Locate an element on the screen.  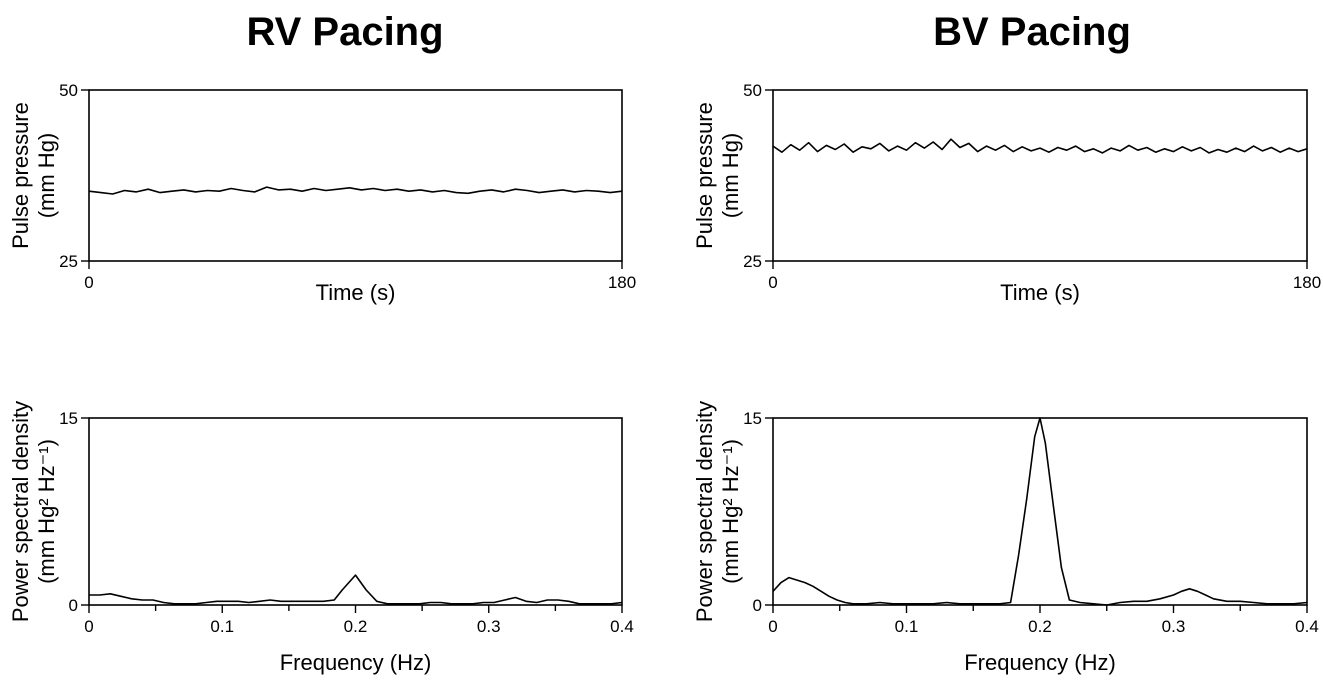
chart-title: BV Pacing is located at coordinates (1032, 32).